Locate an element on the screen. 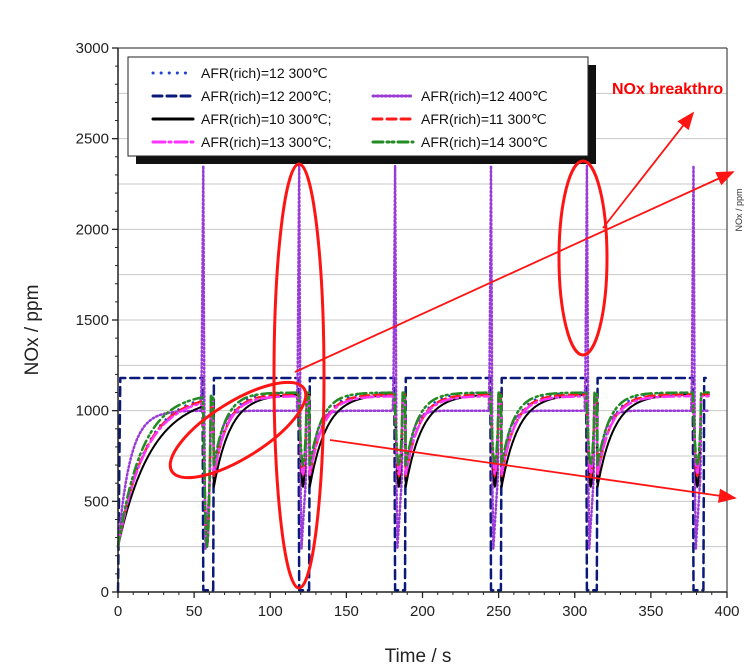 Image resolution: width=747 pixels, height=672 pixels. x-tick-label: 200 is located at coordinates (422, 611).